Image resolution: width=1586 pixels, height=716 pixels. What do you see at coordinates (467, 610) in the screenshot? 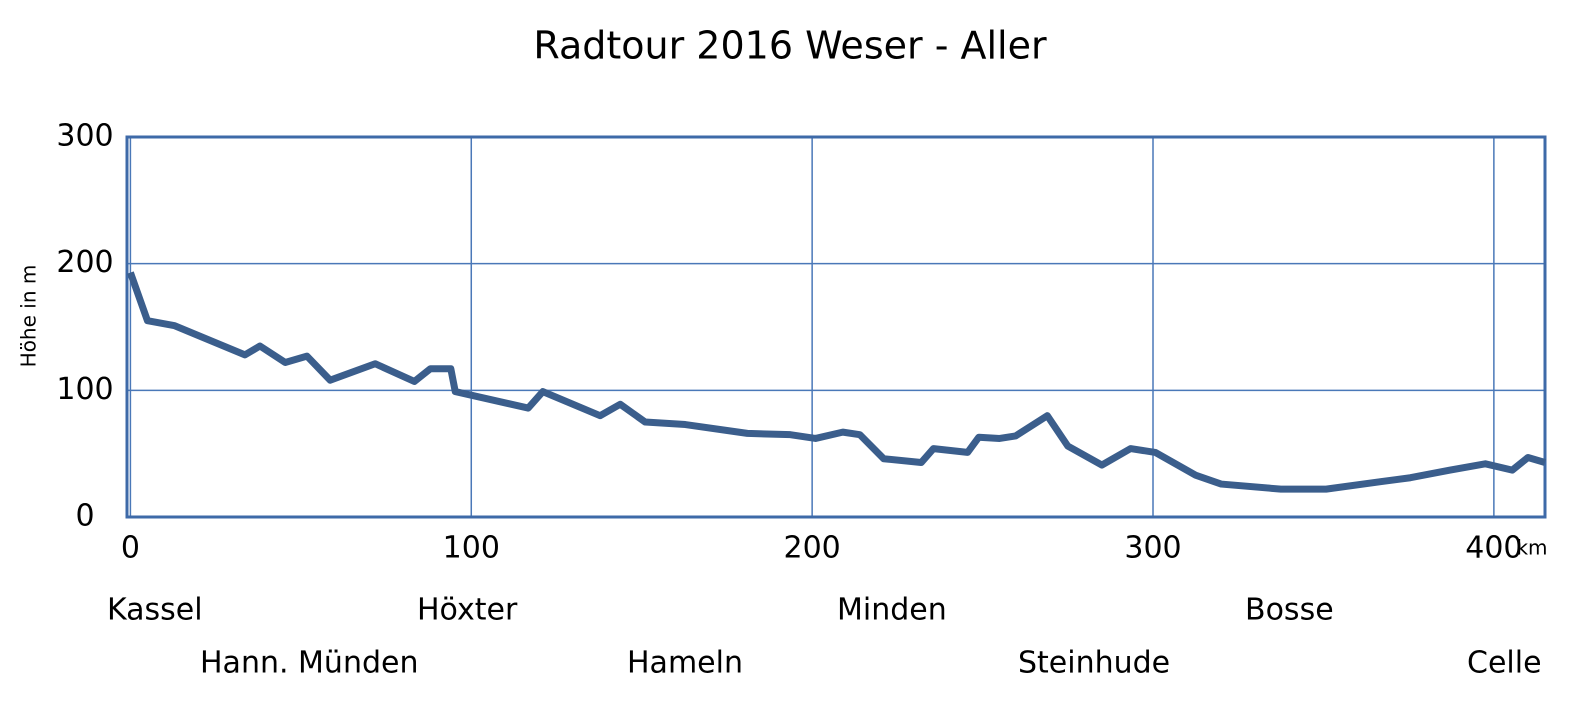
I see `place-label: Höxter` at bounding box center [467, 610].